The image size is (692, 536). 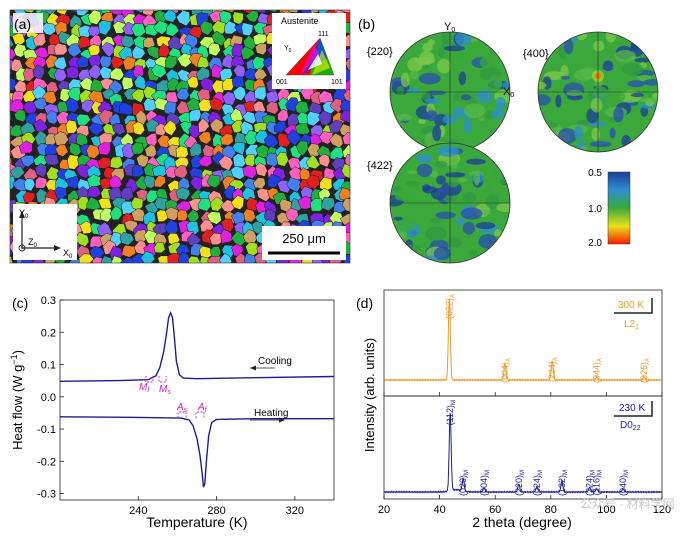 What do you see at coordinates (551, 510) in the screenshot?
I see `xrd-x-tick-label: 80` at bounding box center [551, 510].